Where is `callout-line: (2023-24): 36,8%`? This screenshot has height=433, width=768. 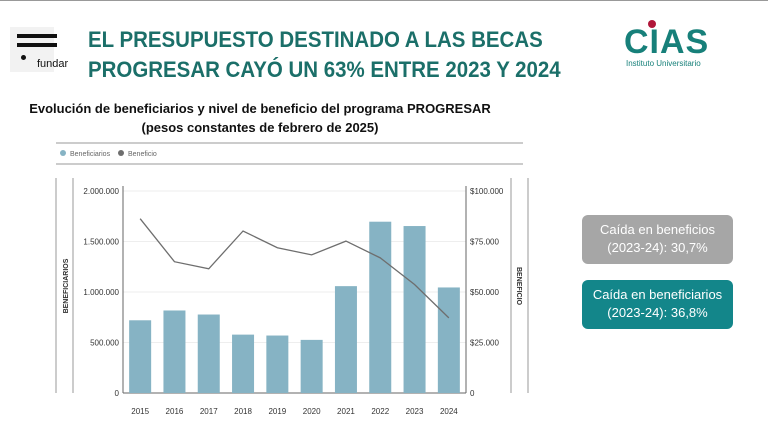
callout-line: (2023-24): 36,8% is located at coordinates (657, 312).